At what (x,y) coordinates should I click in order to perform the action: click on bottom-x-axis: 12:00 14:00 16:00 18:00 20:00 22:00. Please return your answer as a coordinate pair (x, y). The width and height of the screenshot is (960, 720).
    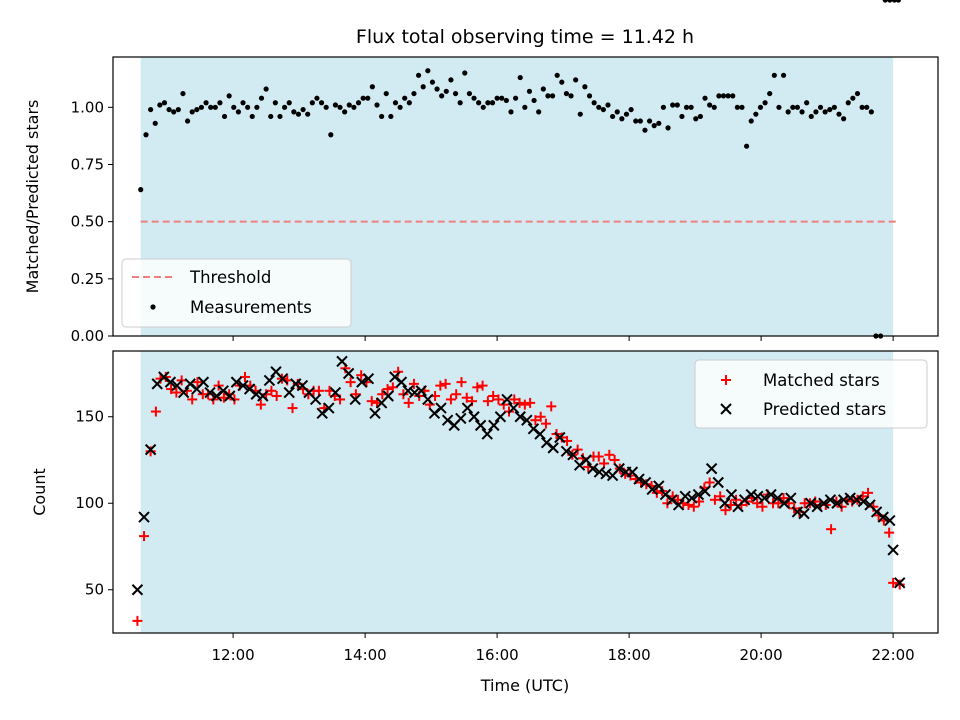
    Looking at the image, I should click on (563, 648).